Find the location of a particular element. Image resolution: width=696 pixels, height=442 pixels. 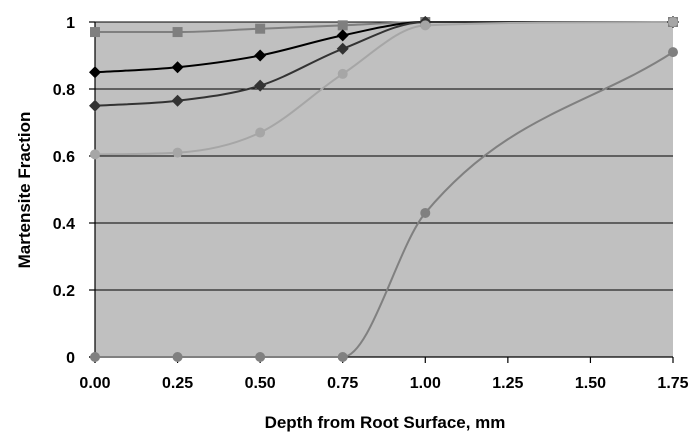

y-tick-label-0: 0 is located at coordinates (70, 358).